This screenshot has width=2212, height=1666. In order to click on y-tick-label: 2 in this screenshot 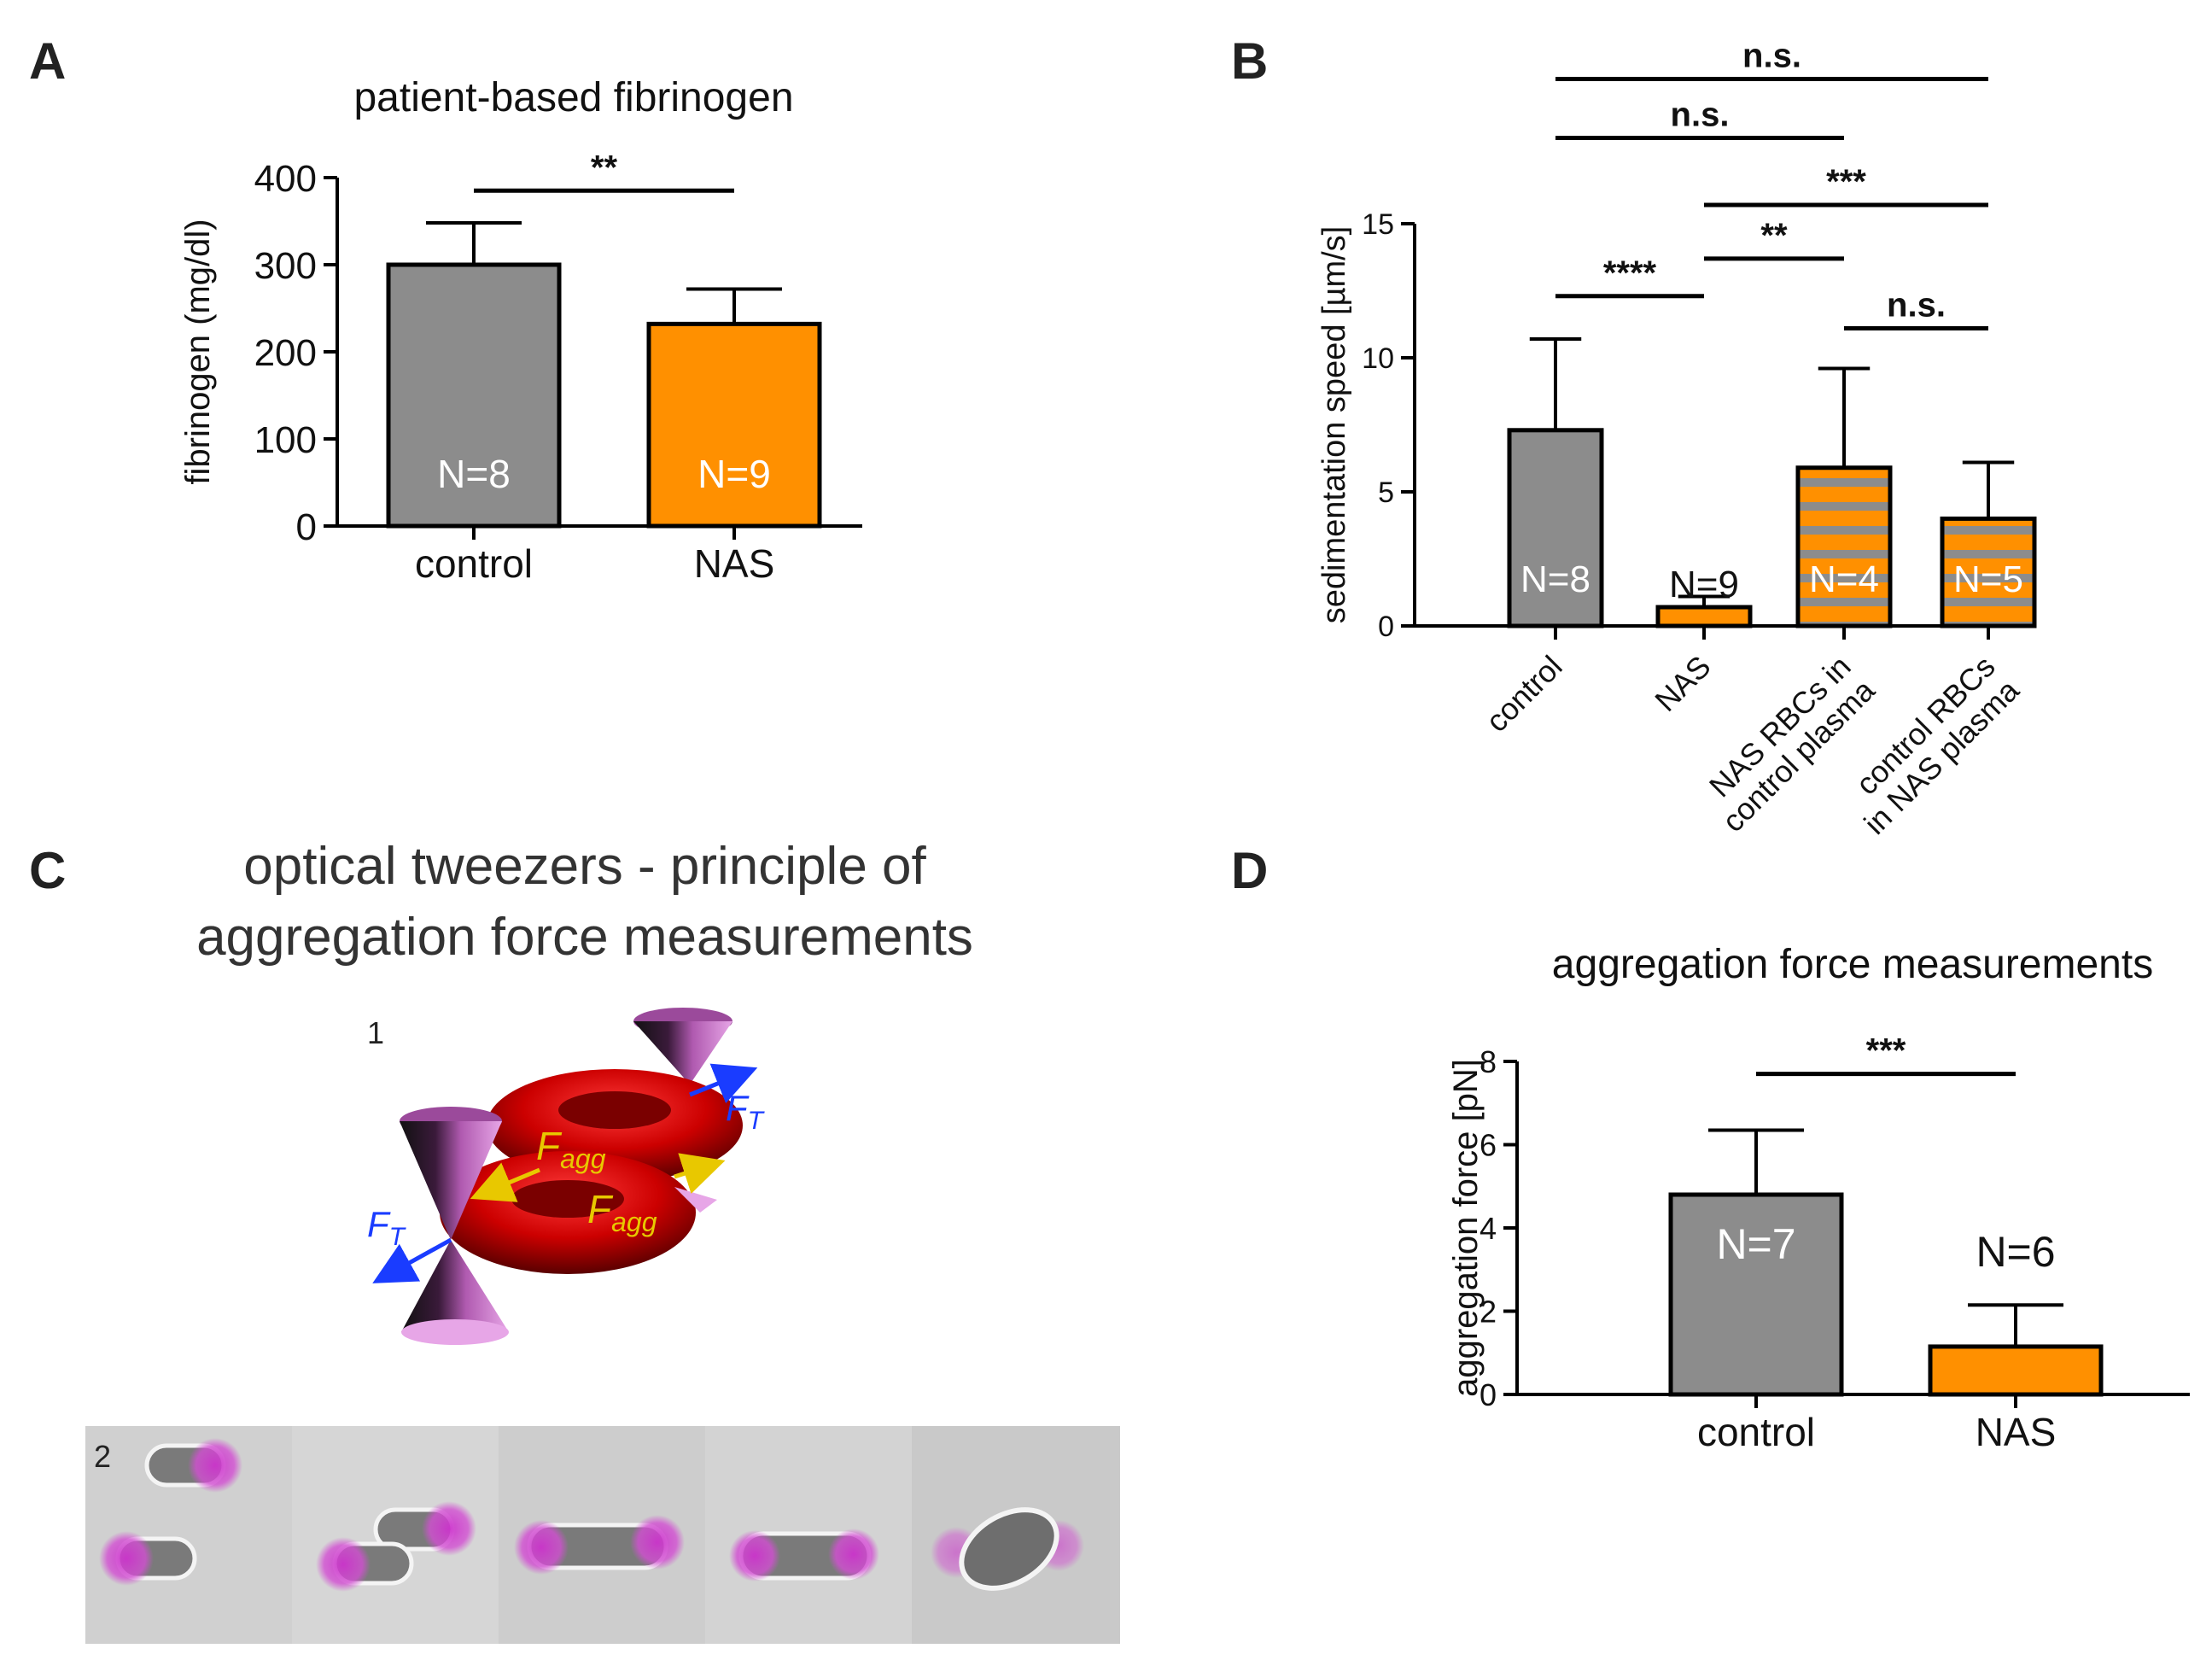, I will do `click(1489, 1311)`.